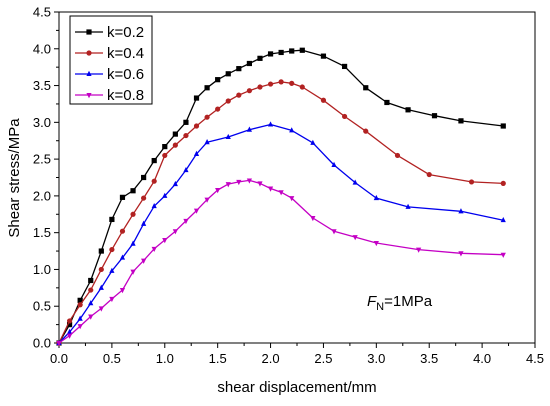 Image resolution: width=550 pixels, height=406 pixels. Describe the element at coordinates (380, 307) in the screenshot. I see `annotation-sub: N` at that location.